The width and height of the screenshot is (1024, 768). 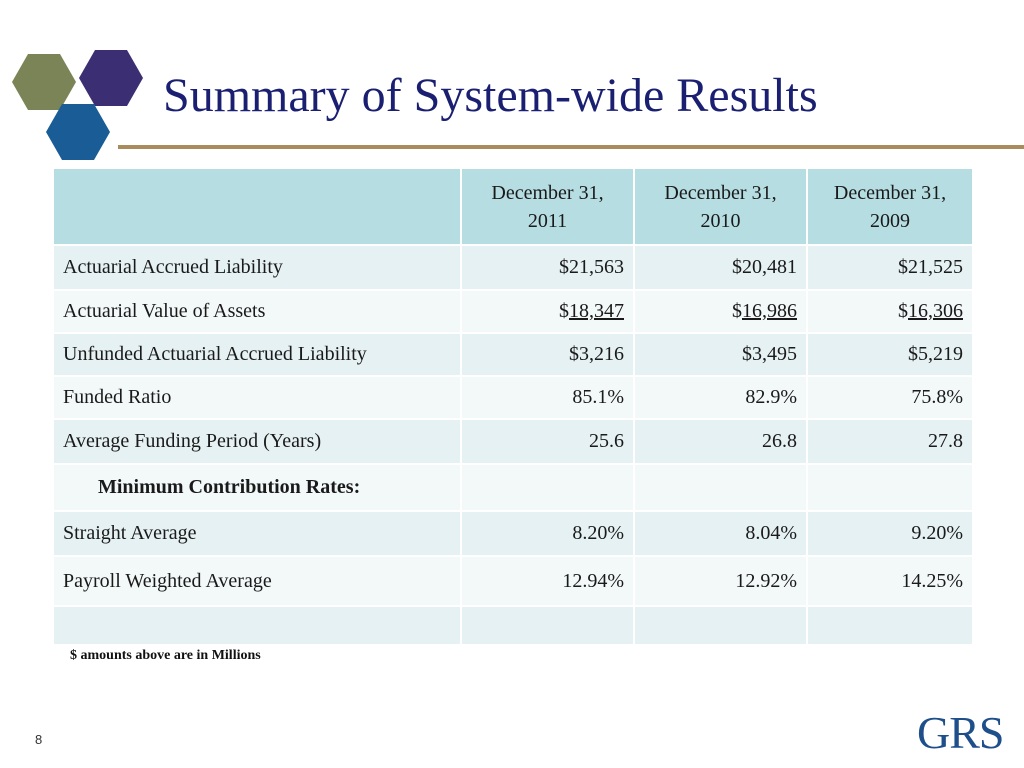 What do you see at coordinates (490, 95) in the screenshot?
I see `slide-title: Summary of System-wide Results` at bounding box center [490, 95].